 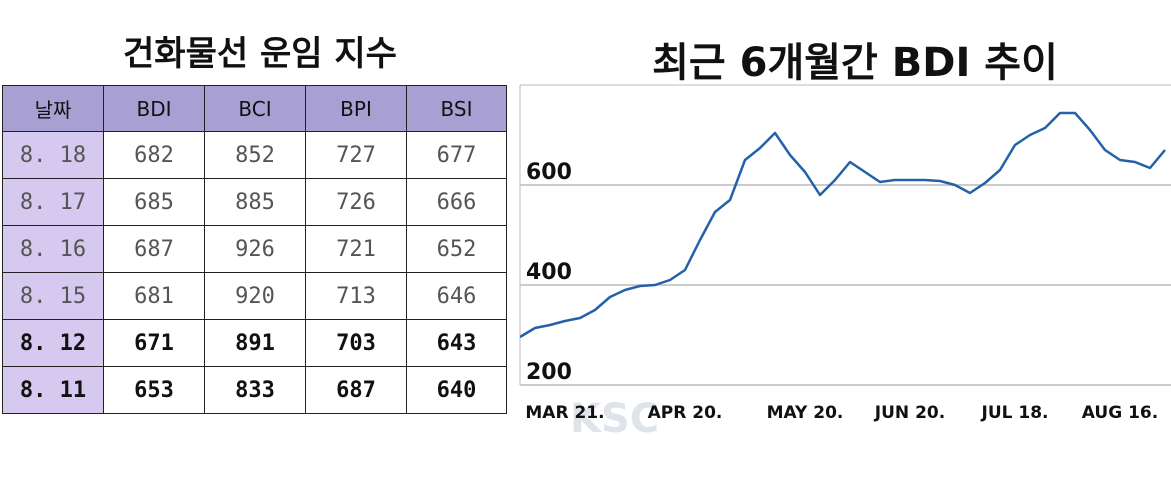 I want to click on x-tick-label: MAR 21., so click(x=564, y=413).